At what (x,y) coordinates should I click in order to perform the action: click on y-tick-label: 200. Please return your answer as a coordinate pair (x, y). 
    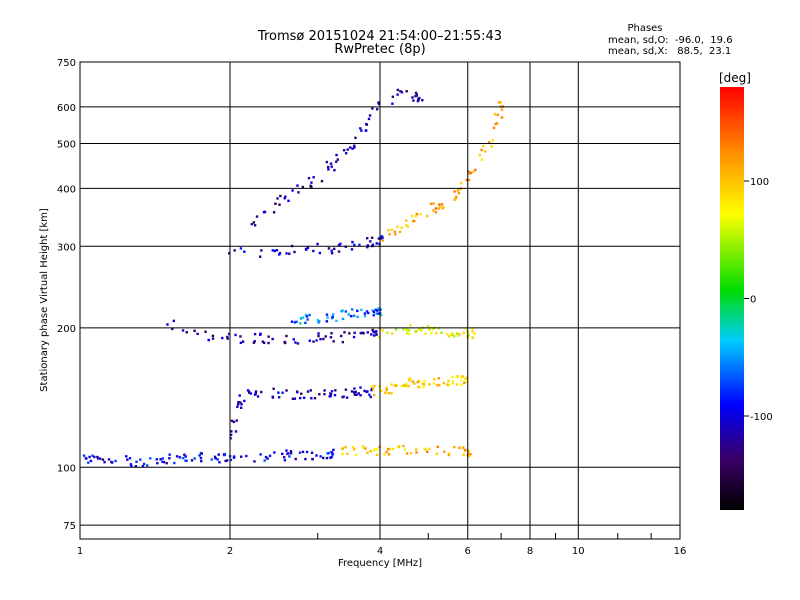
    Looking at the image, I should click on (66, 329).